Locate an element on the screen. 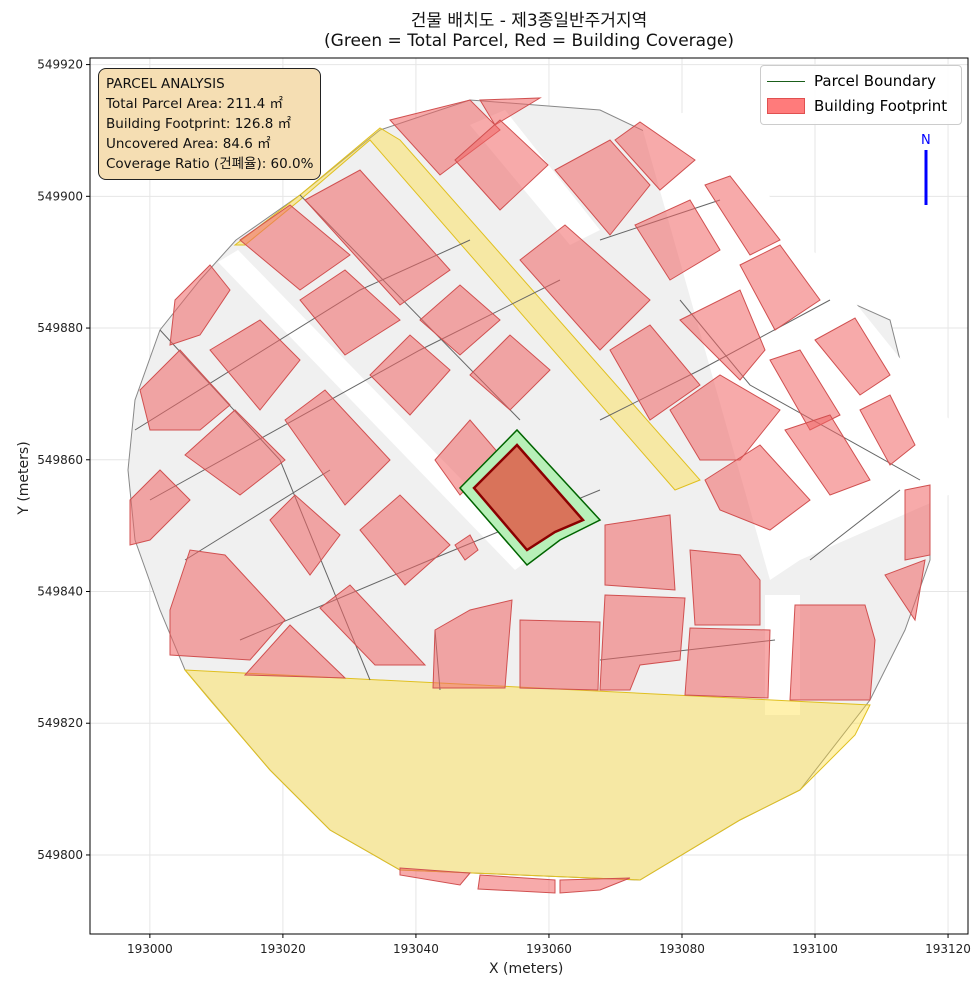  target-building is located at coordinates (529, 497).